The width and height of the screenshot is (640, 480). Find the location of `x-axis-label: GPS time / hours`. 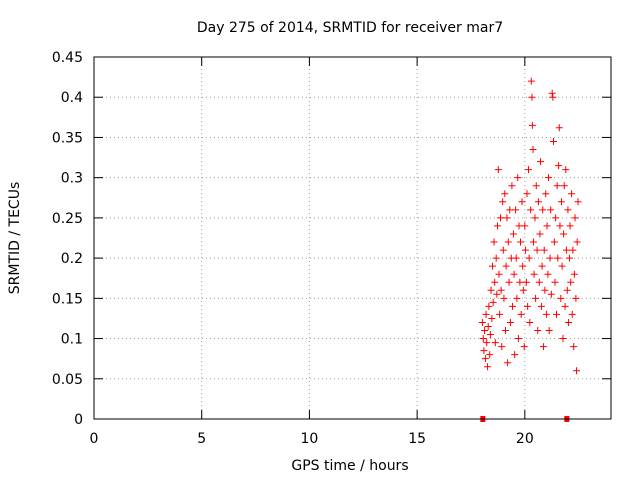

x-axis-label: GPS time / hours is located at coordinates (349, 466).